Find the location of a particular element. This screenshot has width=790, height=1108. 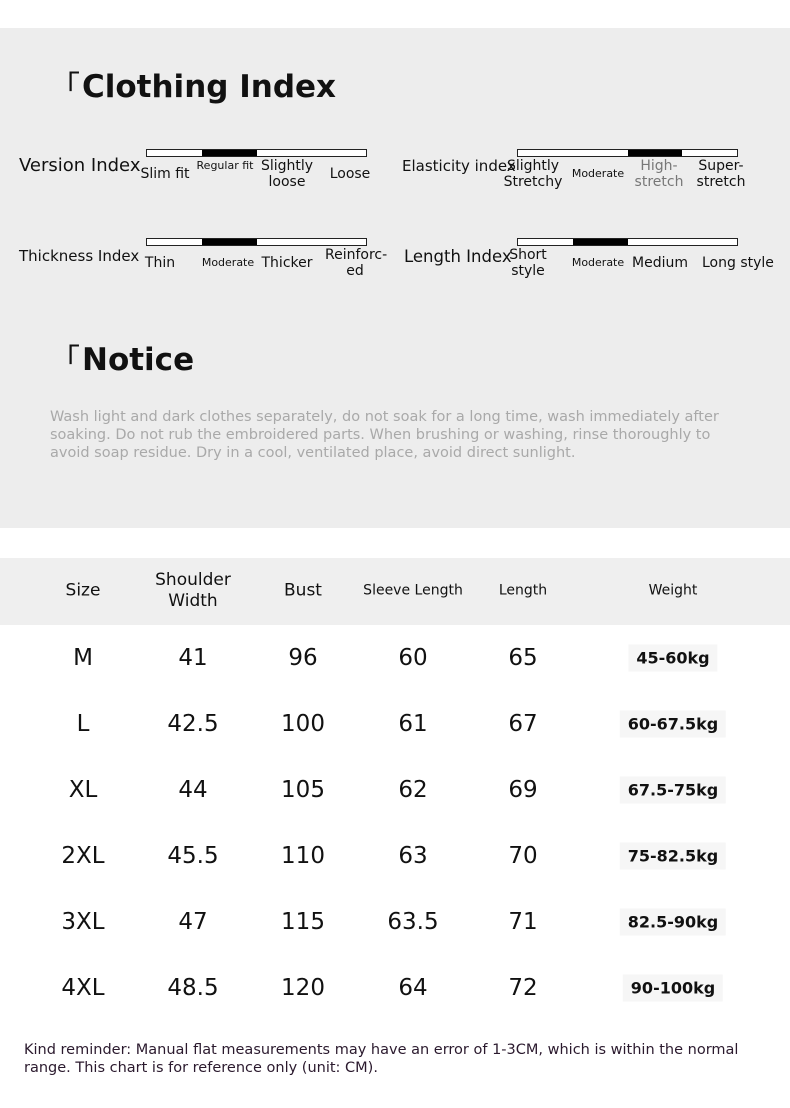

table-cell: 82.5-90kg is located at coordinates (673, 922).